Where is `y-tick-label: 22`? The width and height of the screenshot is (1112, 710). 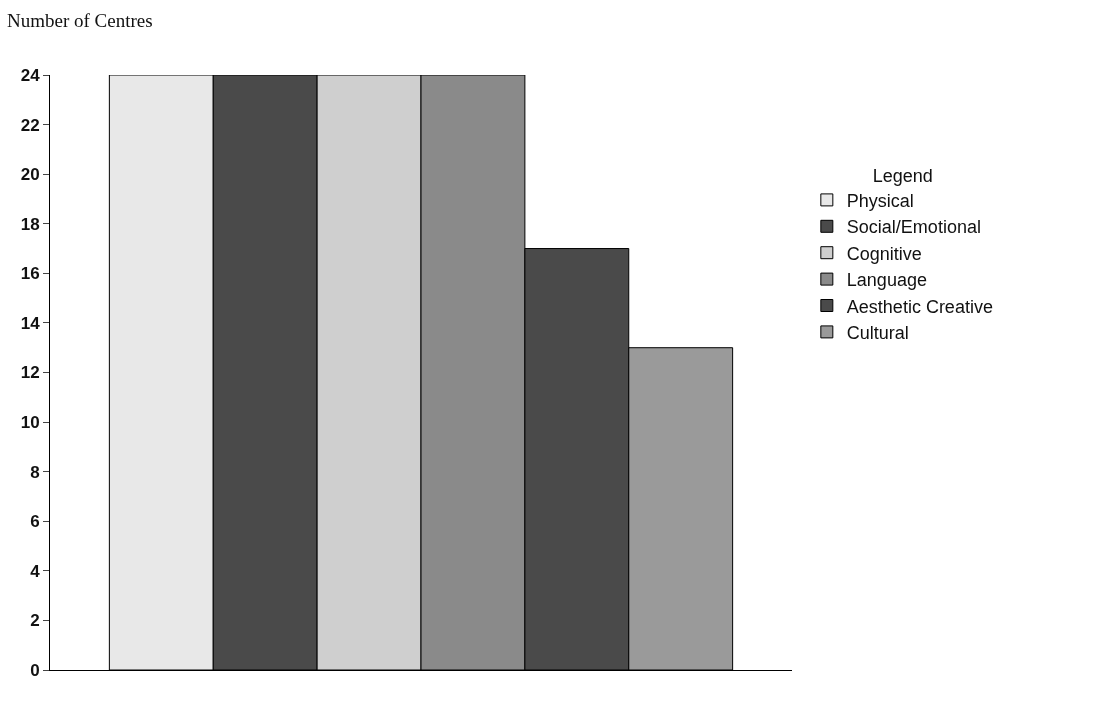 y-tick-label: 22 is located at coordinates (30, 125).